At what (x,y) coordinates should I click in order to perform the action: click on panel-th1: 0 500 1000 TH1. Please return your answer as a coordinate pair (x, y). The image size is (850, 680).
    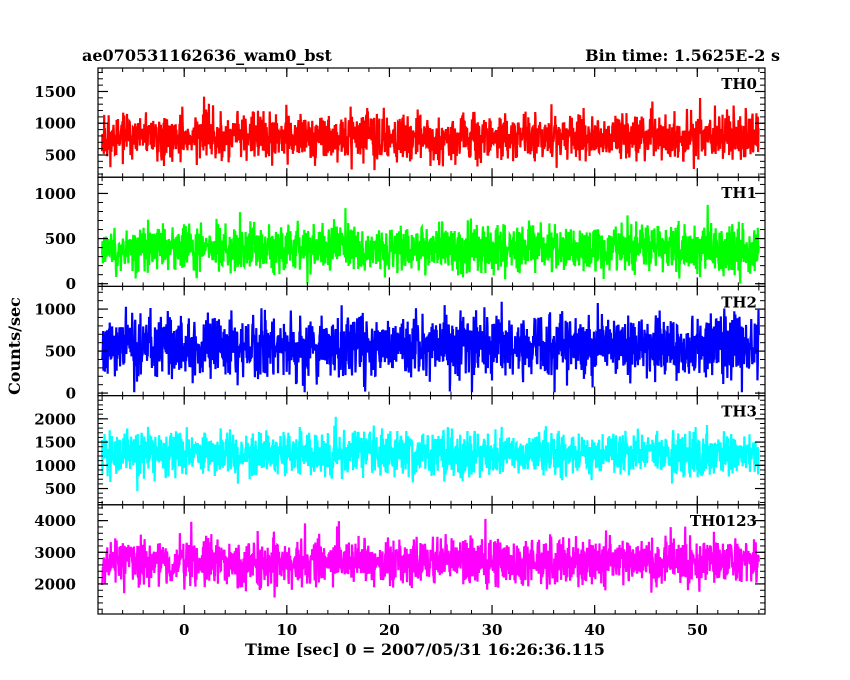
    Looking at the image, I should click on (400, 234).